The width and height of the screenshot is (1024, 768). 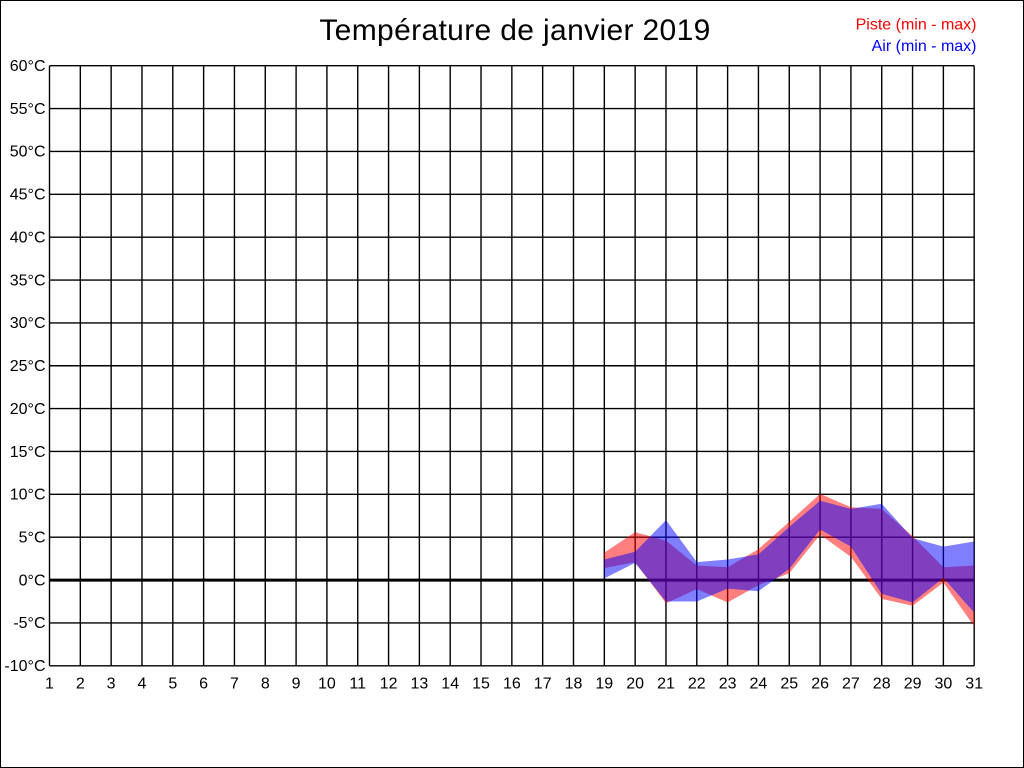 What do you see at coordinates (172, 683) in the screenshot?
I see `svg-text: 5` at bounding box center [172, 683].